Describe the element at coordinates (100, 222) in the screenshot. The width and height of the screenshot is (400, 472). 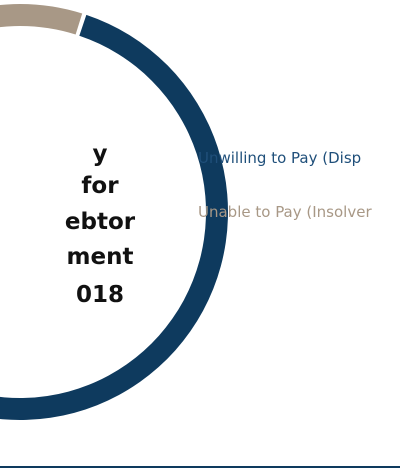
I see `center-text-line-3: ebtor` at that location.